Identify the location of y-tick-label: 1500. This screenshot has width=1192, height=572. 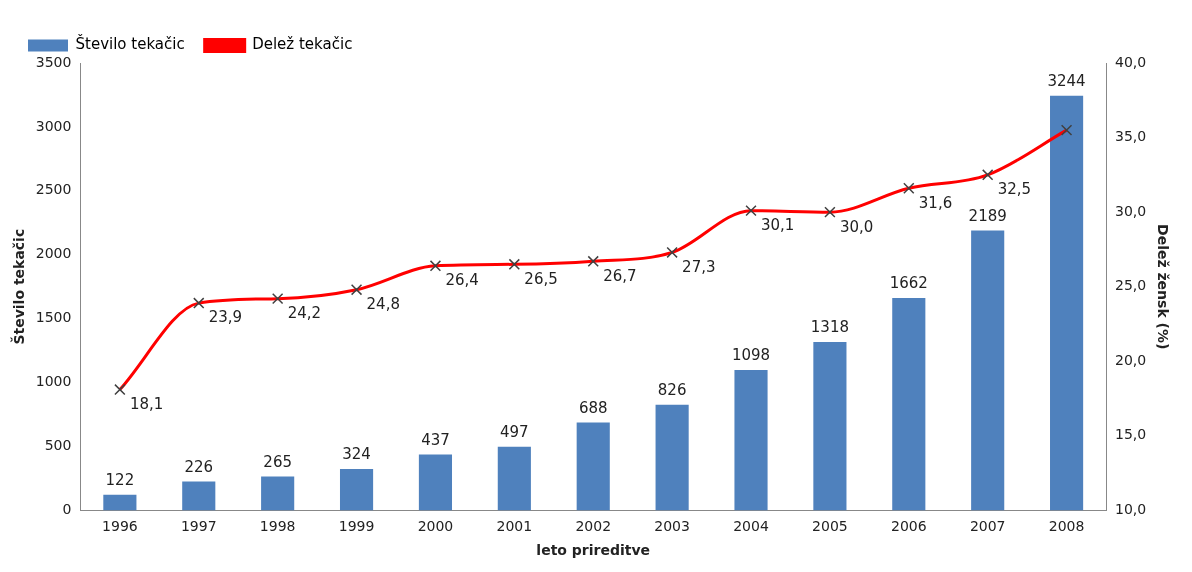
(53, 317).